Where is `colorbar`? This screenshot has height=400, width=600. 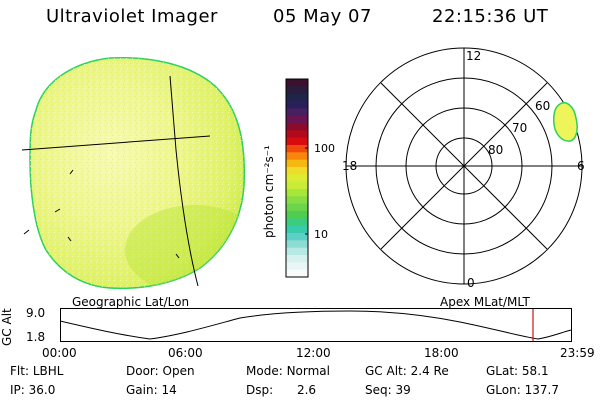
colorbar is located at coordinates (297, 178).